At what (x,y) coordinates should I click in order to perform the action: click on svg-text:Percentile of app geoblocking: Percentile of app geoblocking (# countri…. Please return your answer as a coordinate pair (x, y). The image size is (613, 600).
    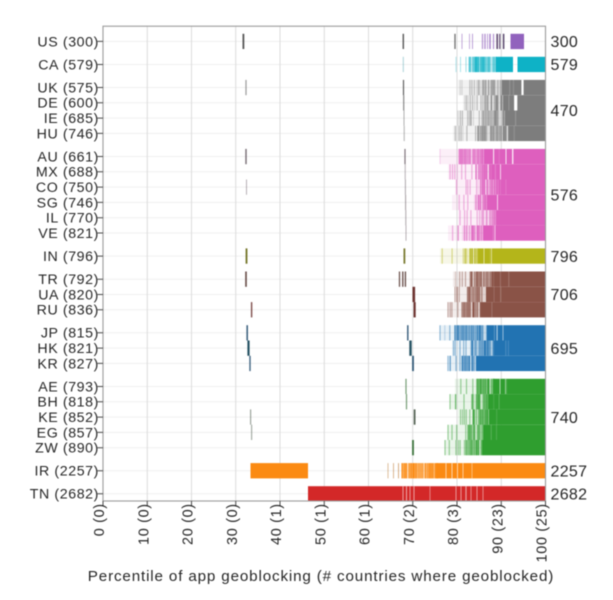
    Looking at the image, I should click on (321, 576).